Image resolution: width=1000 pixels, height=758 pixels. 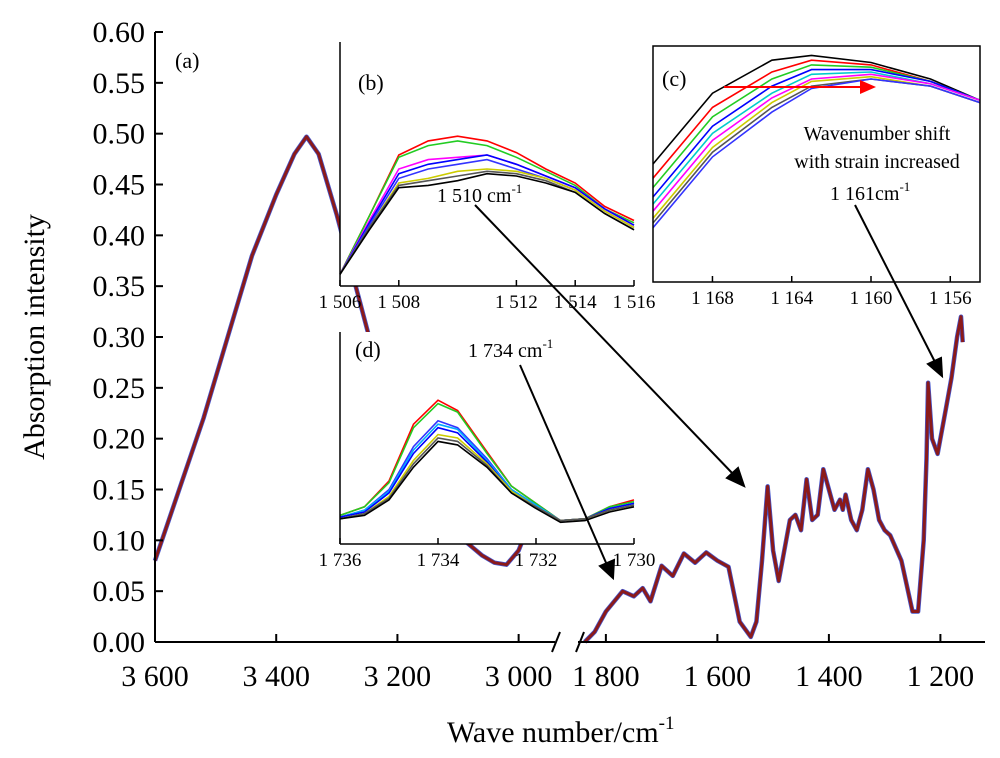 What do you see at coordinates (870, 192) in the screenshot?
I see `inset-c-annotation-value: 1 161cm-1` at bounding box center [870, 192].